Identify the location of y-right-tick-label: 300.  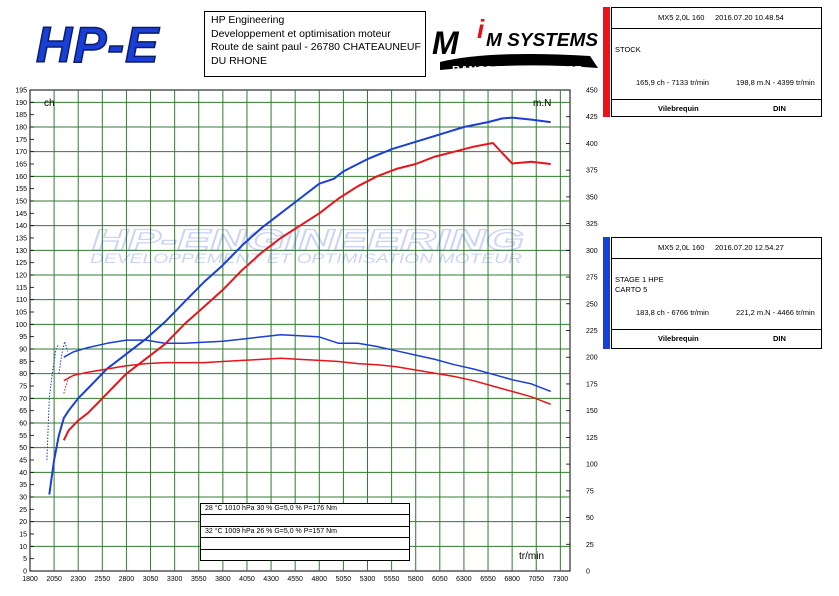
(592, 251).